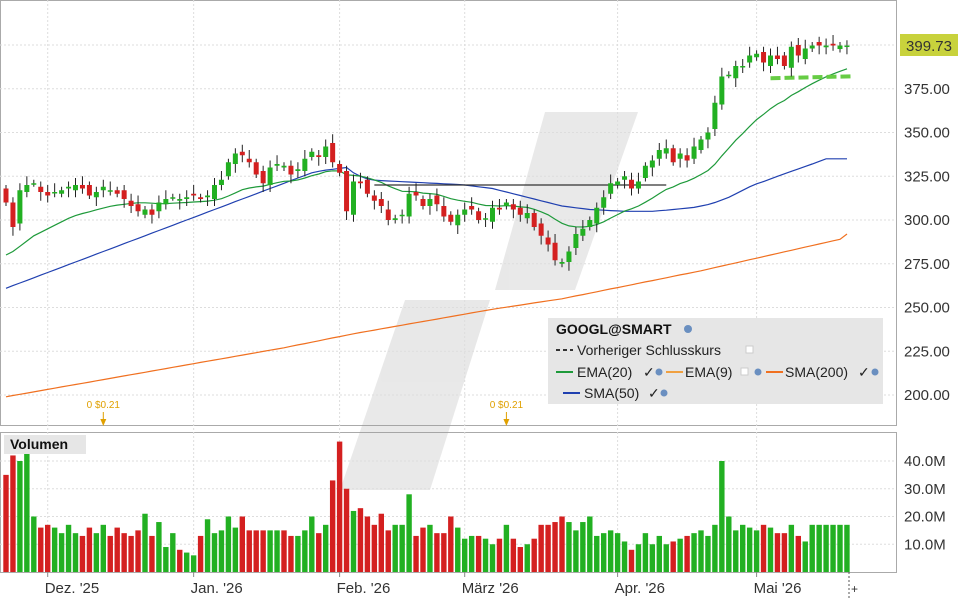 Image resolution: width=960 pixels, height=600 pixels. I want to click on time-tick-label: Mai '26, so click(778, 588).